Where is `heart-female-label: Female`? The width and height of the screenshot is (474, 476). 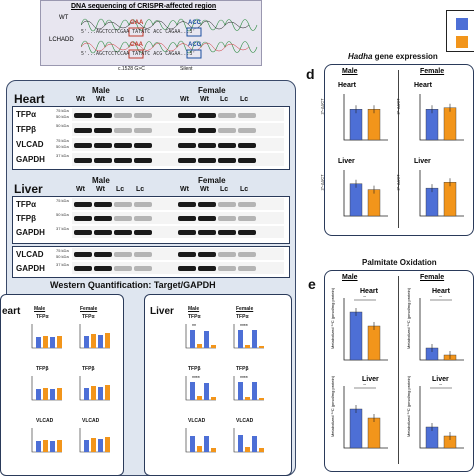
heart-female-label: Female is located at coordinates (212, 90).